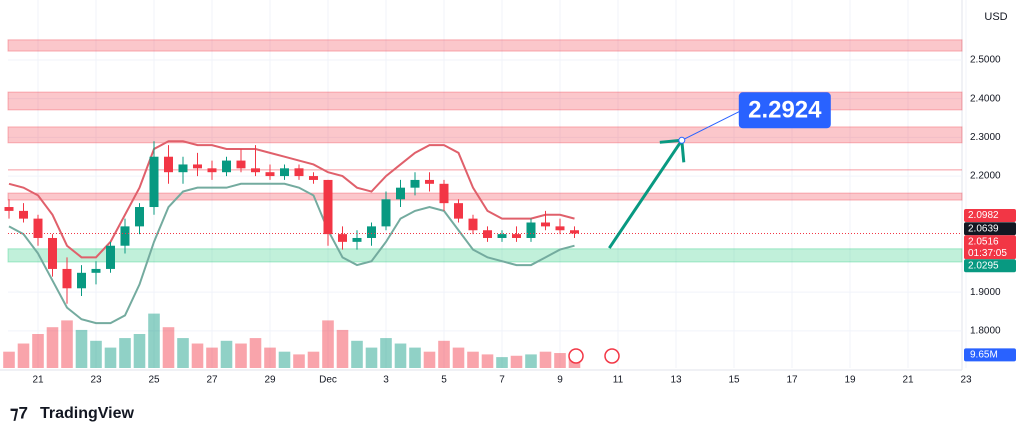 The image size is (1024, 439). I want to click on x-tick-label: Dec, so click(328, 380).